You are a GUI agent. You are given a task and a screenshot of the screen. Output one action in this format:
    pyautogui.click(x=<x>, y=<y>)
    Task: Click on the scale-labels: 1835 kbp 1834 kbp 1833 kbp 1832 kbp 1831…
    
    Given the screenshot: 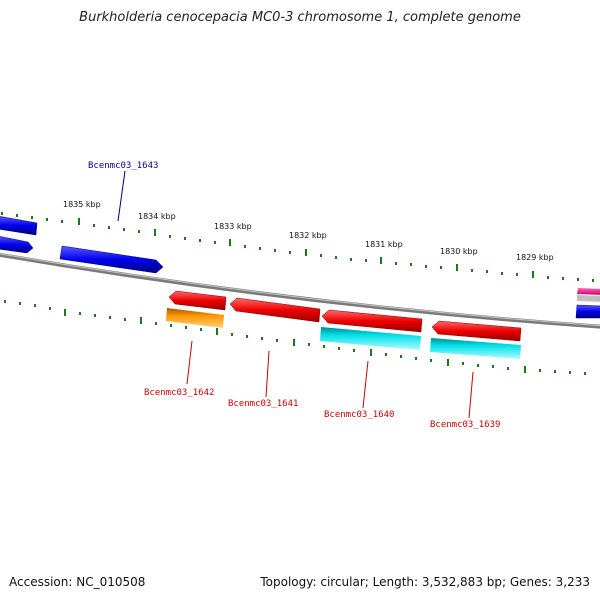 What is the action you would take?
    pyautogui.click(x=308, y=231)
    